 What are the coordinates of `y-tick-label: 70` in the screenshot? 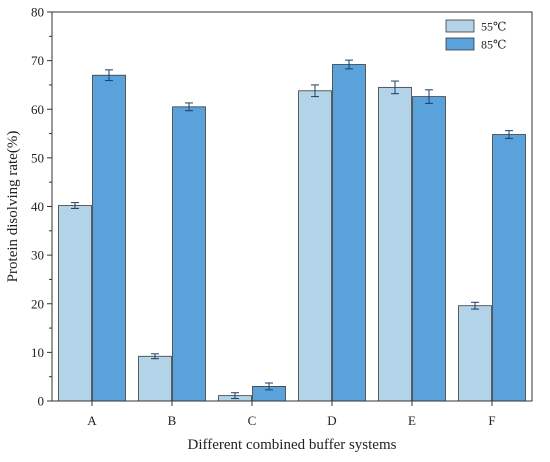 It's located at (37, 60).